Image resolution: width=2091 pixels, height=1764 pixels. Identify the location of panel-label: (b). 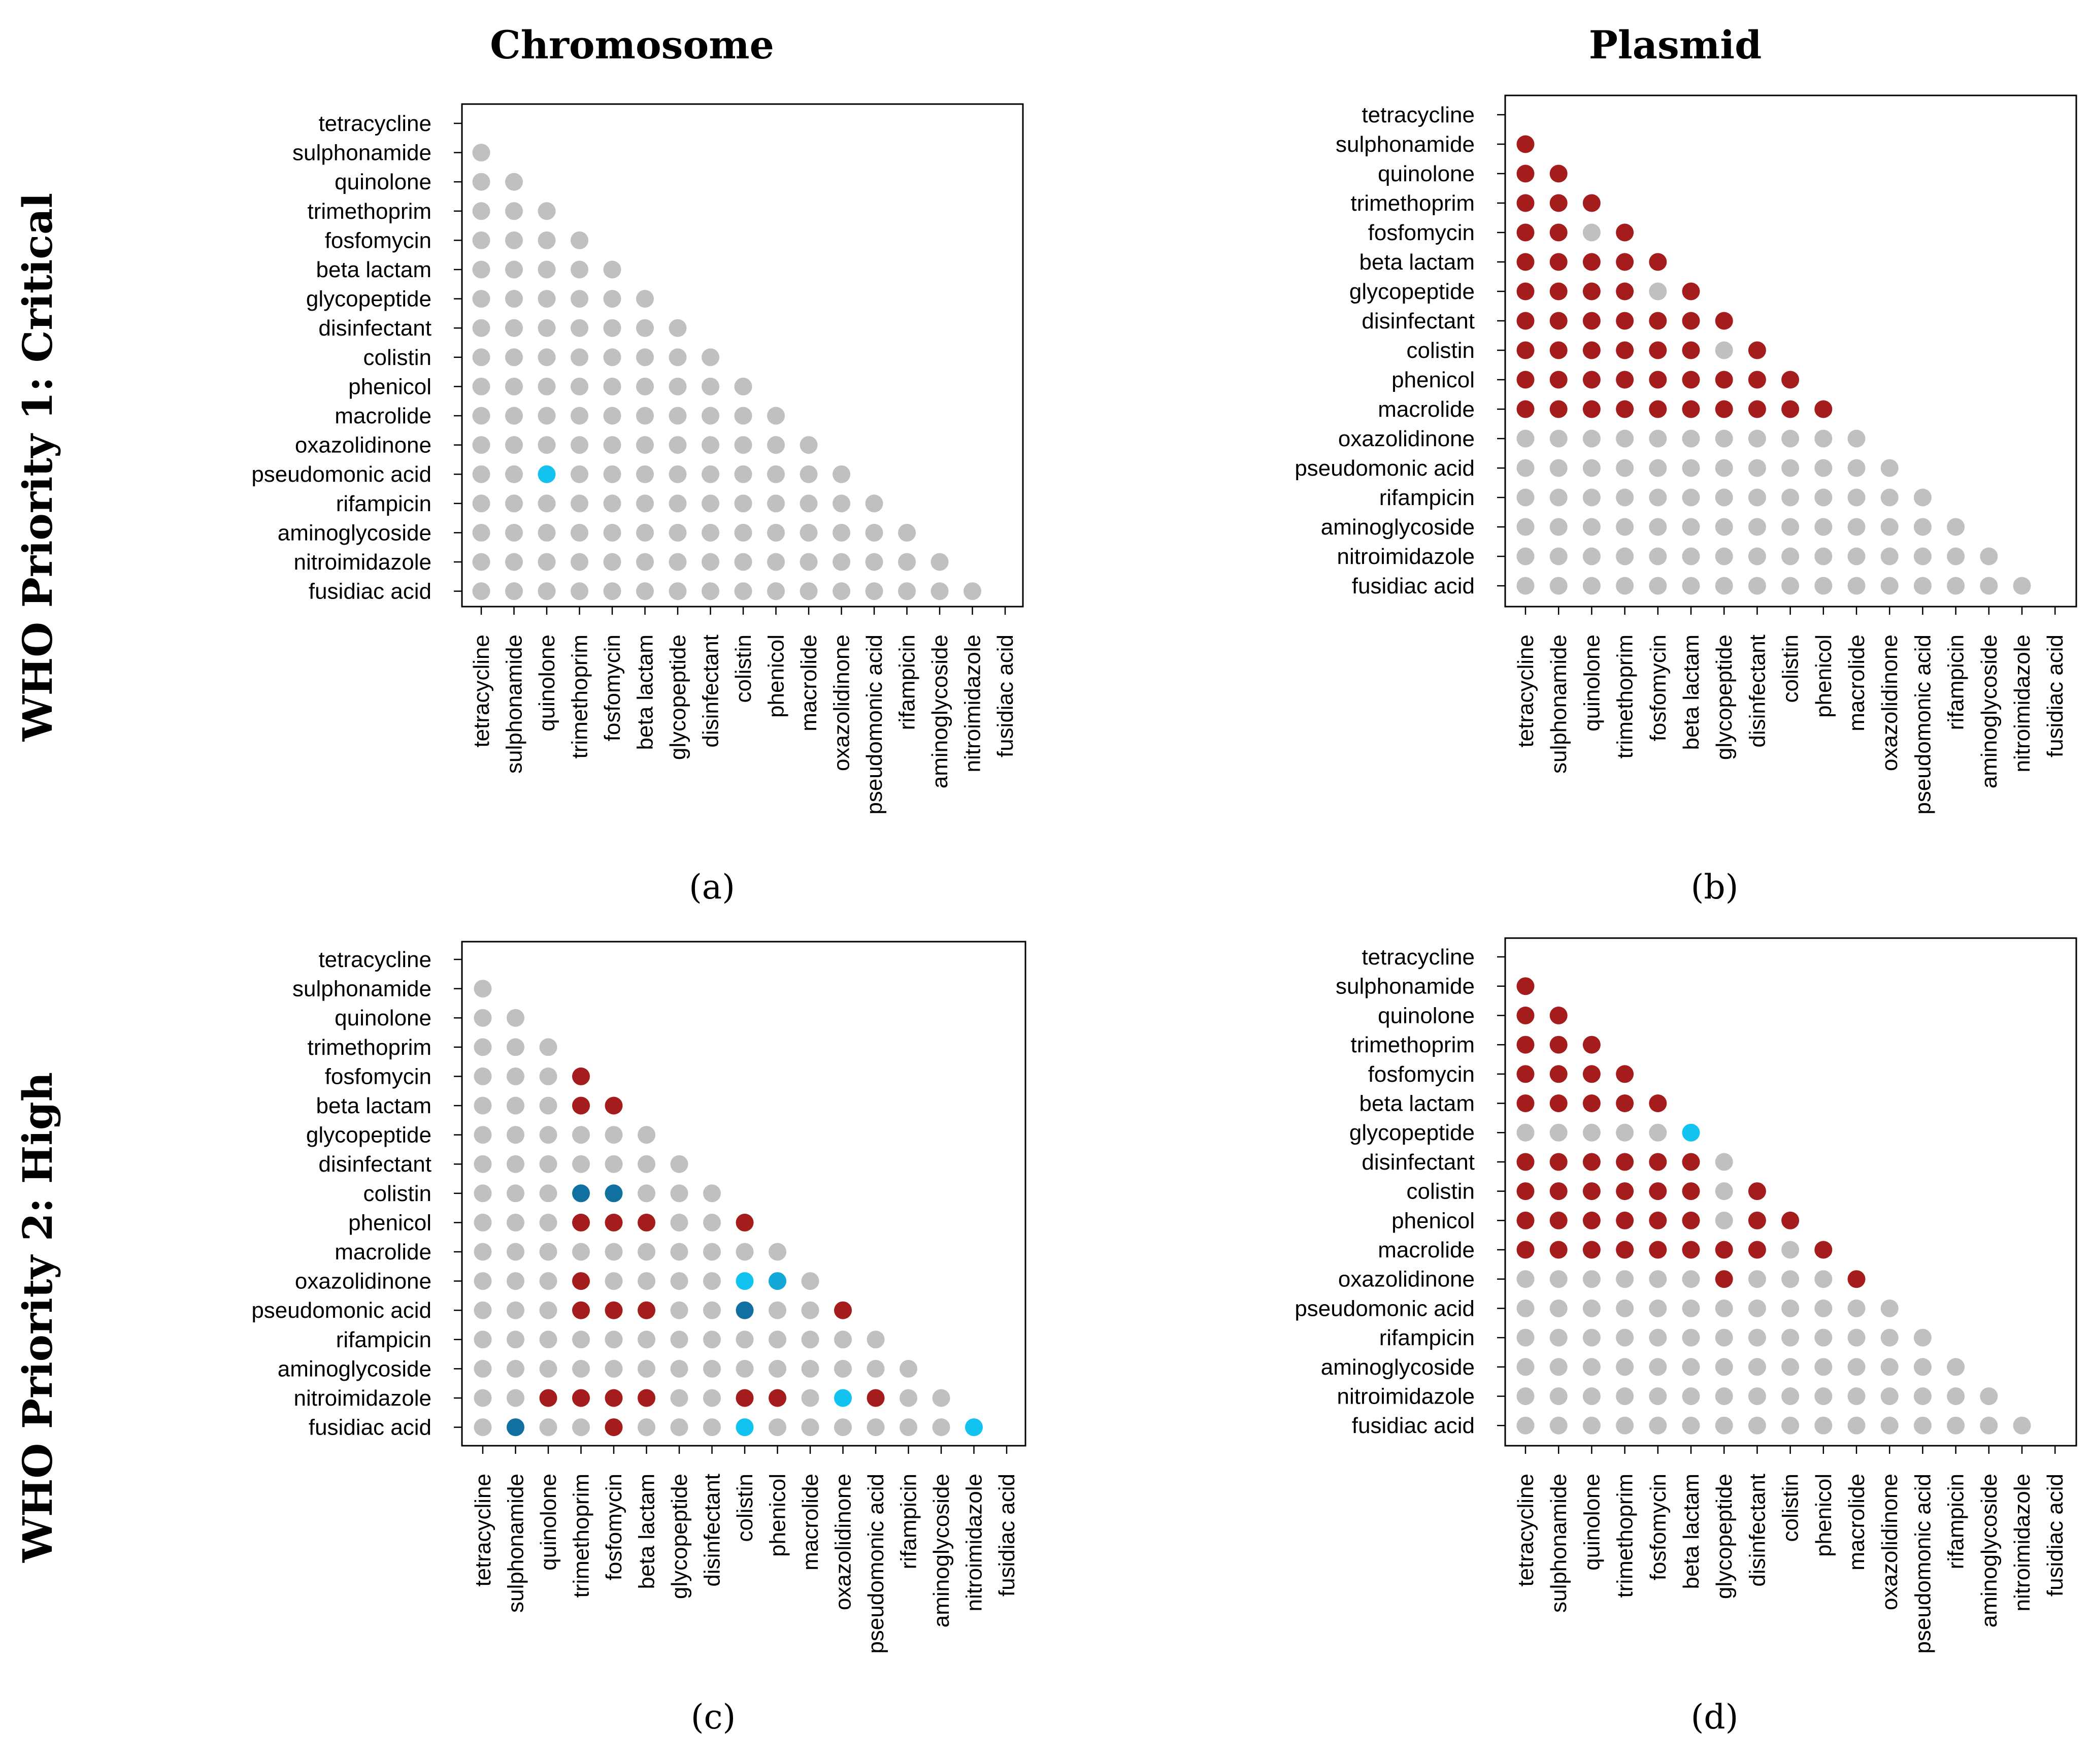
(1715, 888).